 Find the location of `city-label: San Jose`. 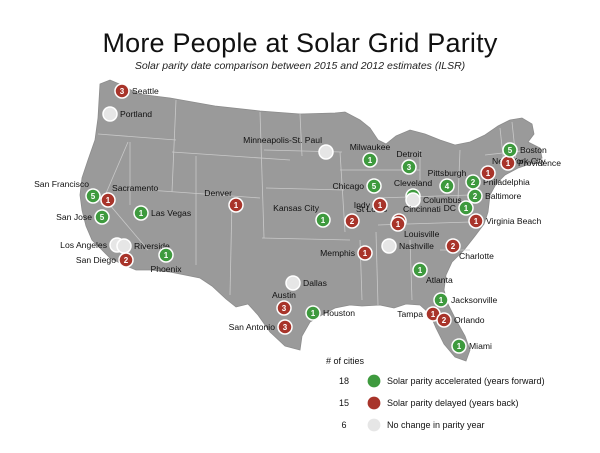

city-label: San Jose is located at coordinates (74, 217).